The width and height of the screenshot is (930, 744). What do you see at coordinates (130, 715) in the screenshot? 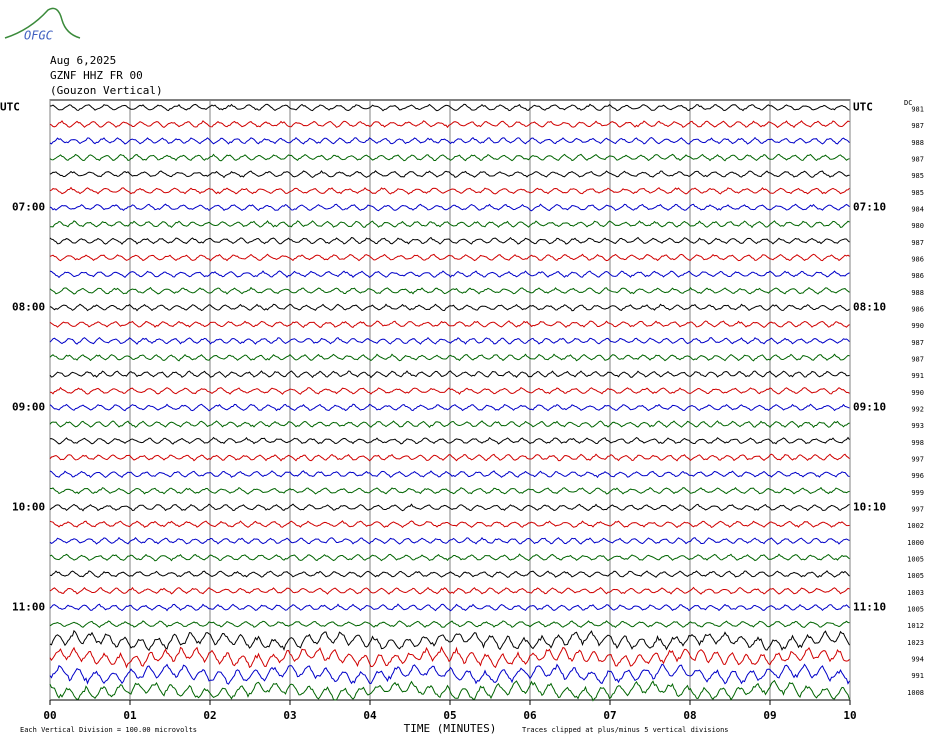
I see `x-tick-label: 01` at bounding box center [130, 715].